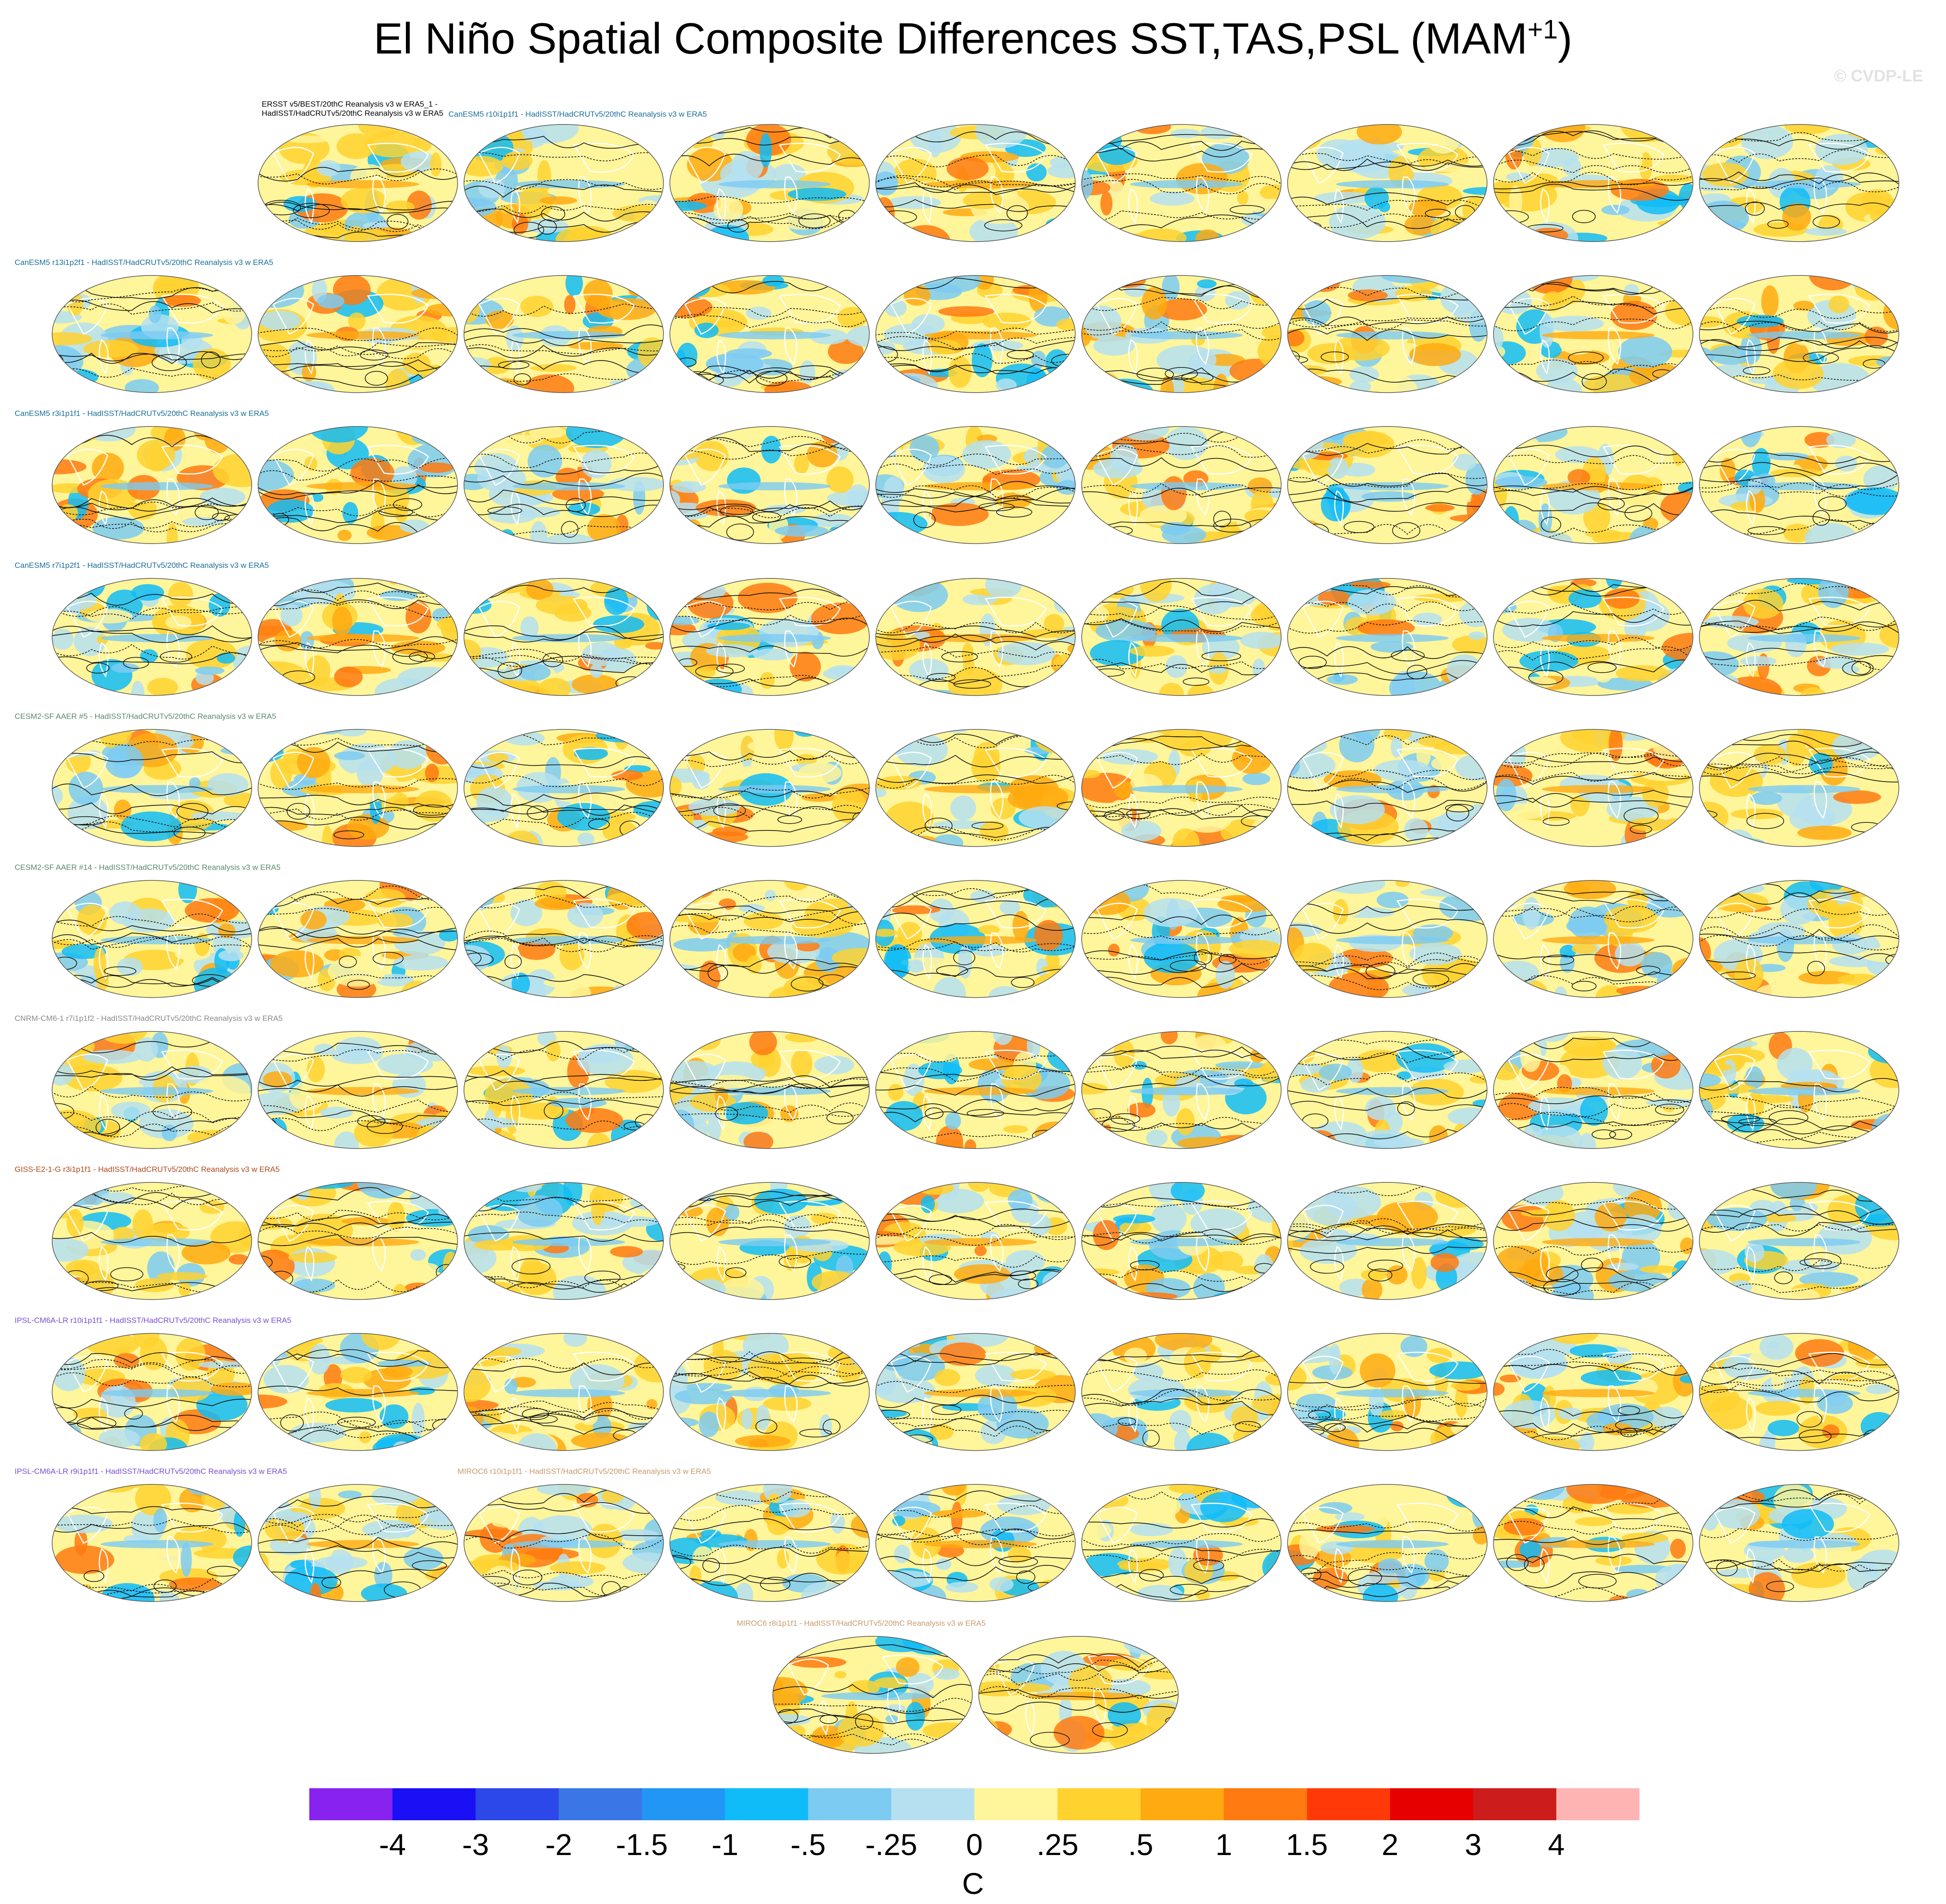 The width and height of the screenshot is (1946, 1904). I want to click on colorbar-tick-label: 1.5, so click(1307, 1844).